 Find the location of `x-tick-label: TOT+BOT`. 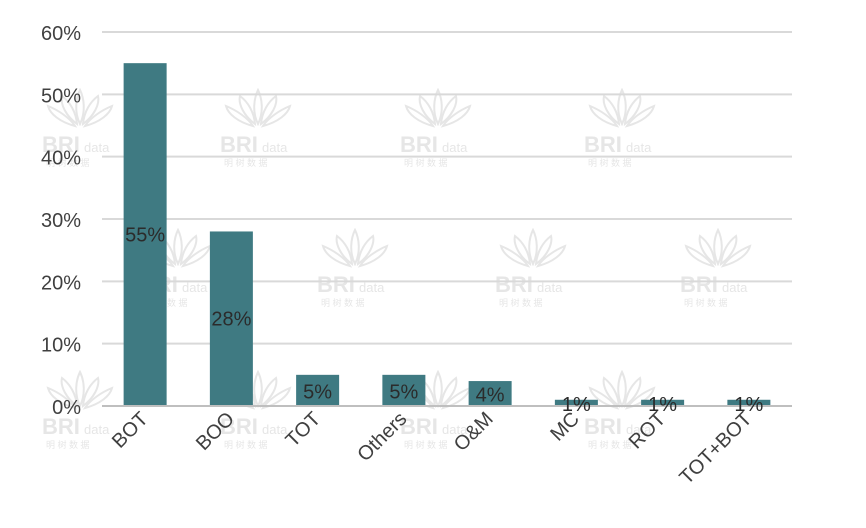

x-tick-label: TOT+BOT is located at coordinates (716, 448).